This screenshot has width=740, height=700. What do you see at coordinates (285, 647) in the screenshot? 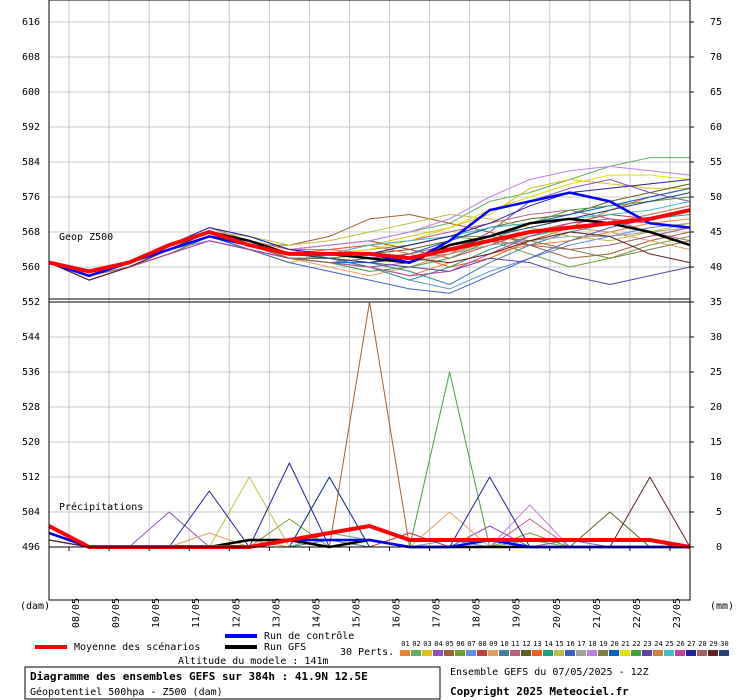
I see `legend-label: Run GFS` at bounding box center [285, 647].